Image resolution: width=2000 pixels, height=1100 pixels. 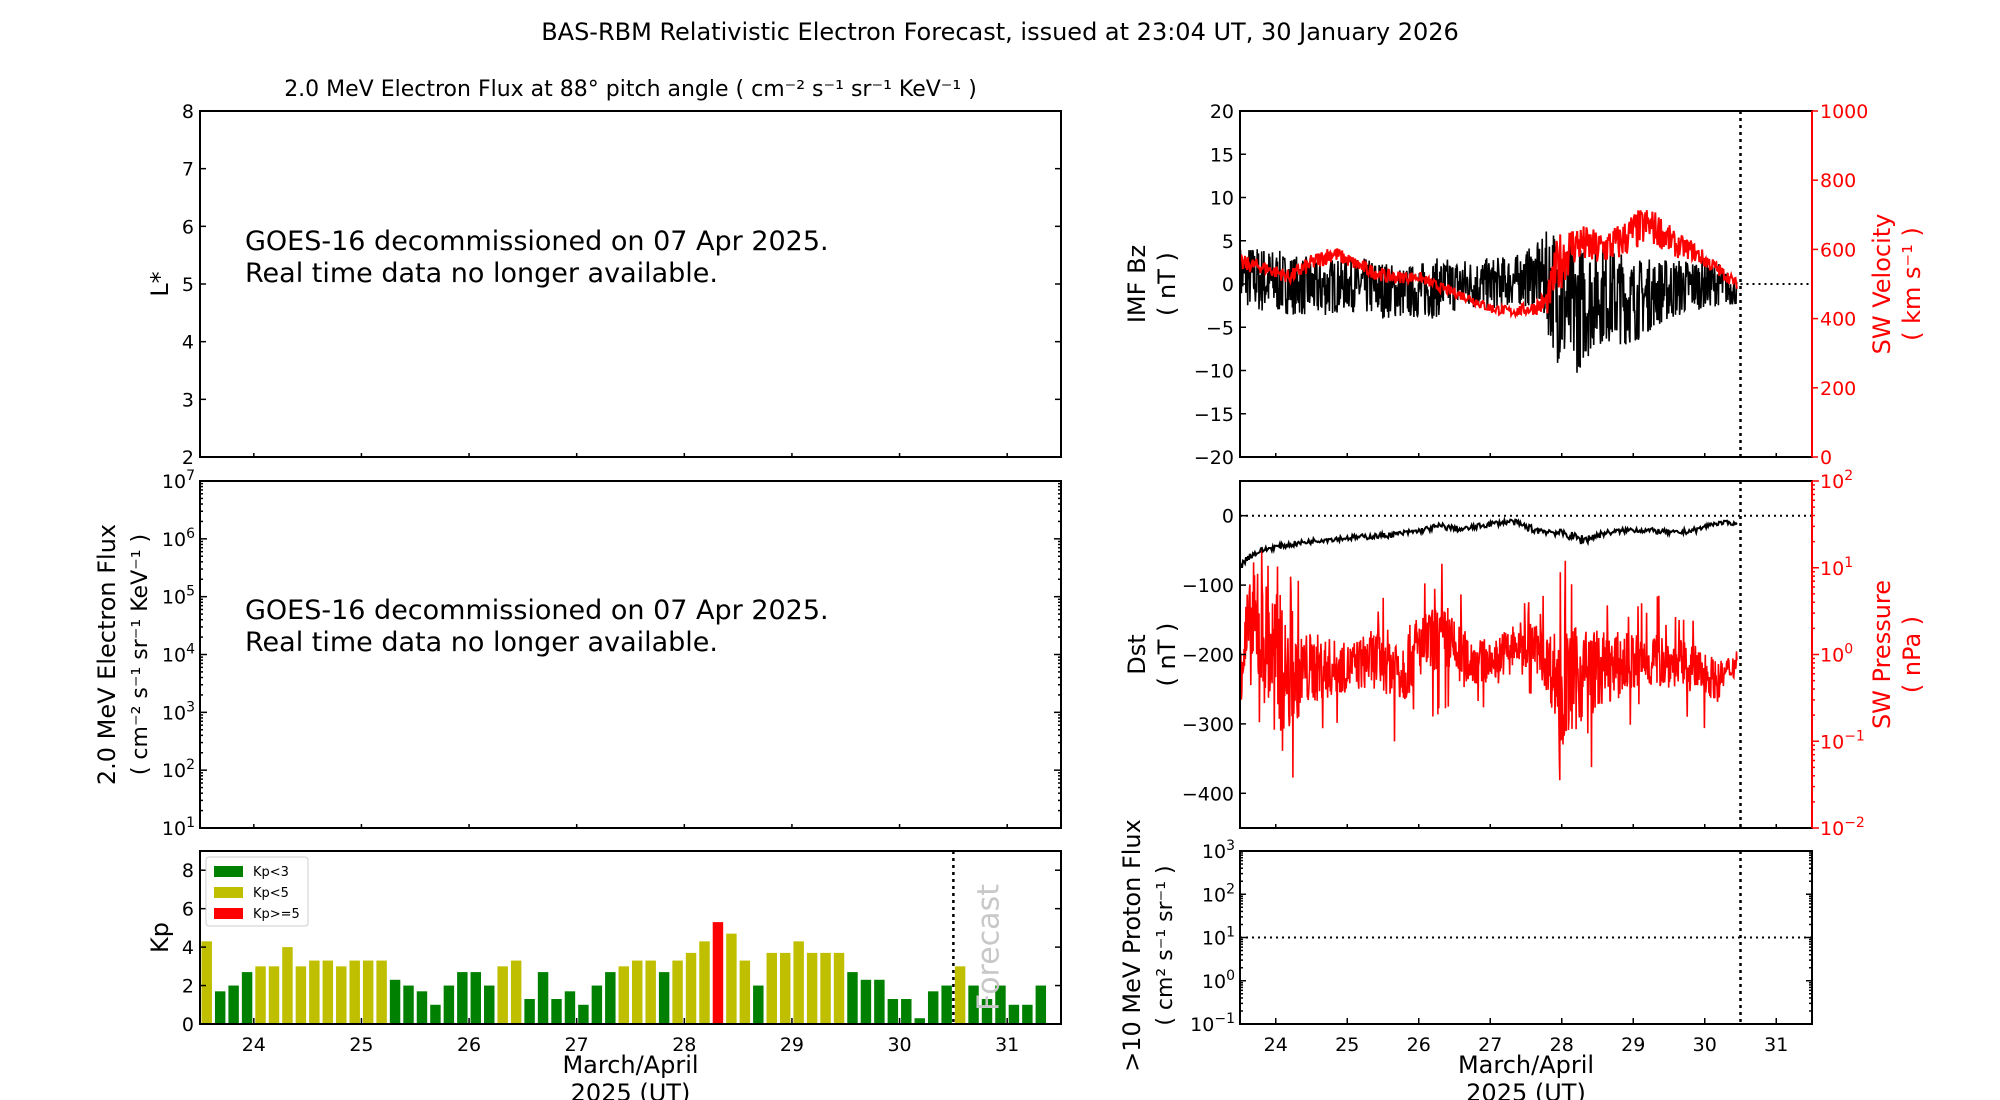 I want to click on imf-ylabel-units: ( nT ), so click(x=1167, y=284).